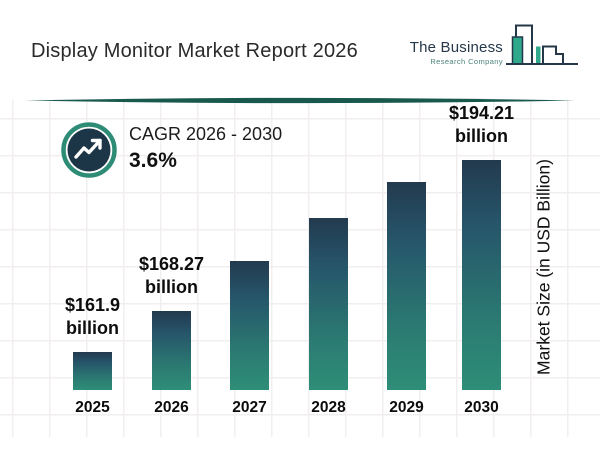  Describe the element at coordinates (481, 407) in the screenshot. I see `x-tick-label-2030: 2030` at that location.